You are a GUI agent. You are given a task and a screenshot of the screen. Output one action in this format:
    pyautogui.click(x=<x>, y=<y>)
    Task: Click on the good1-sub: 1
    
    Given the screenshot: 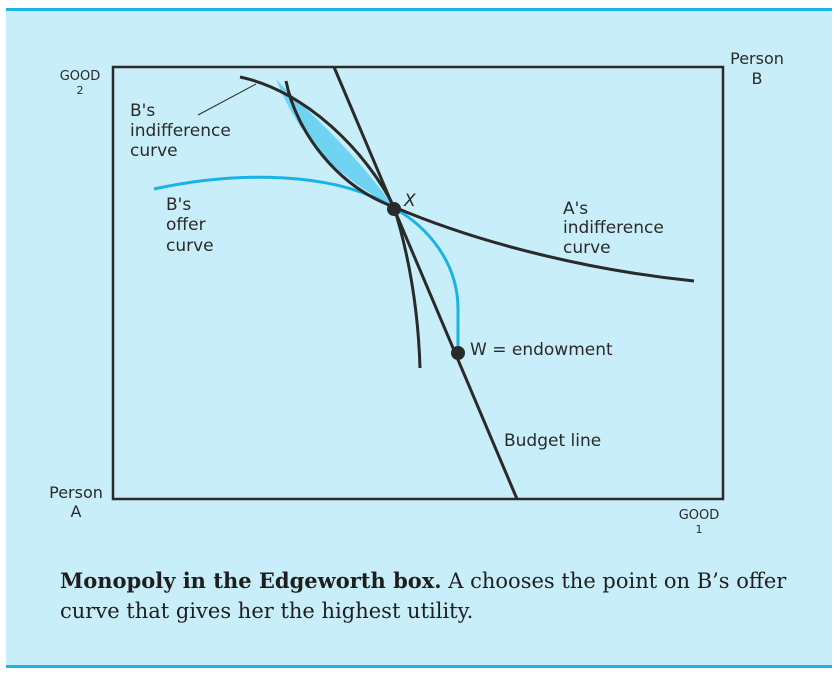 What is the action you would take?
    pyautogui.click(x=699, y=529)
    